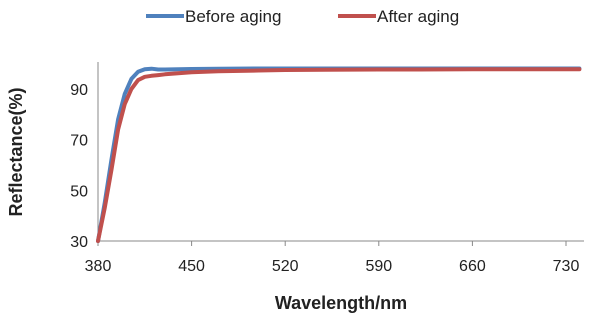 The width and height of the screenshot is (596, 320). What do you see at coordinates (191, 266) in the screenshot?
I see `x-tick-label: 450` at bounding box center [191, 266].